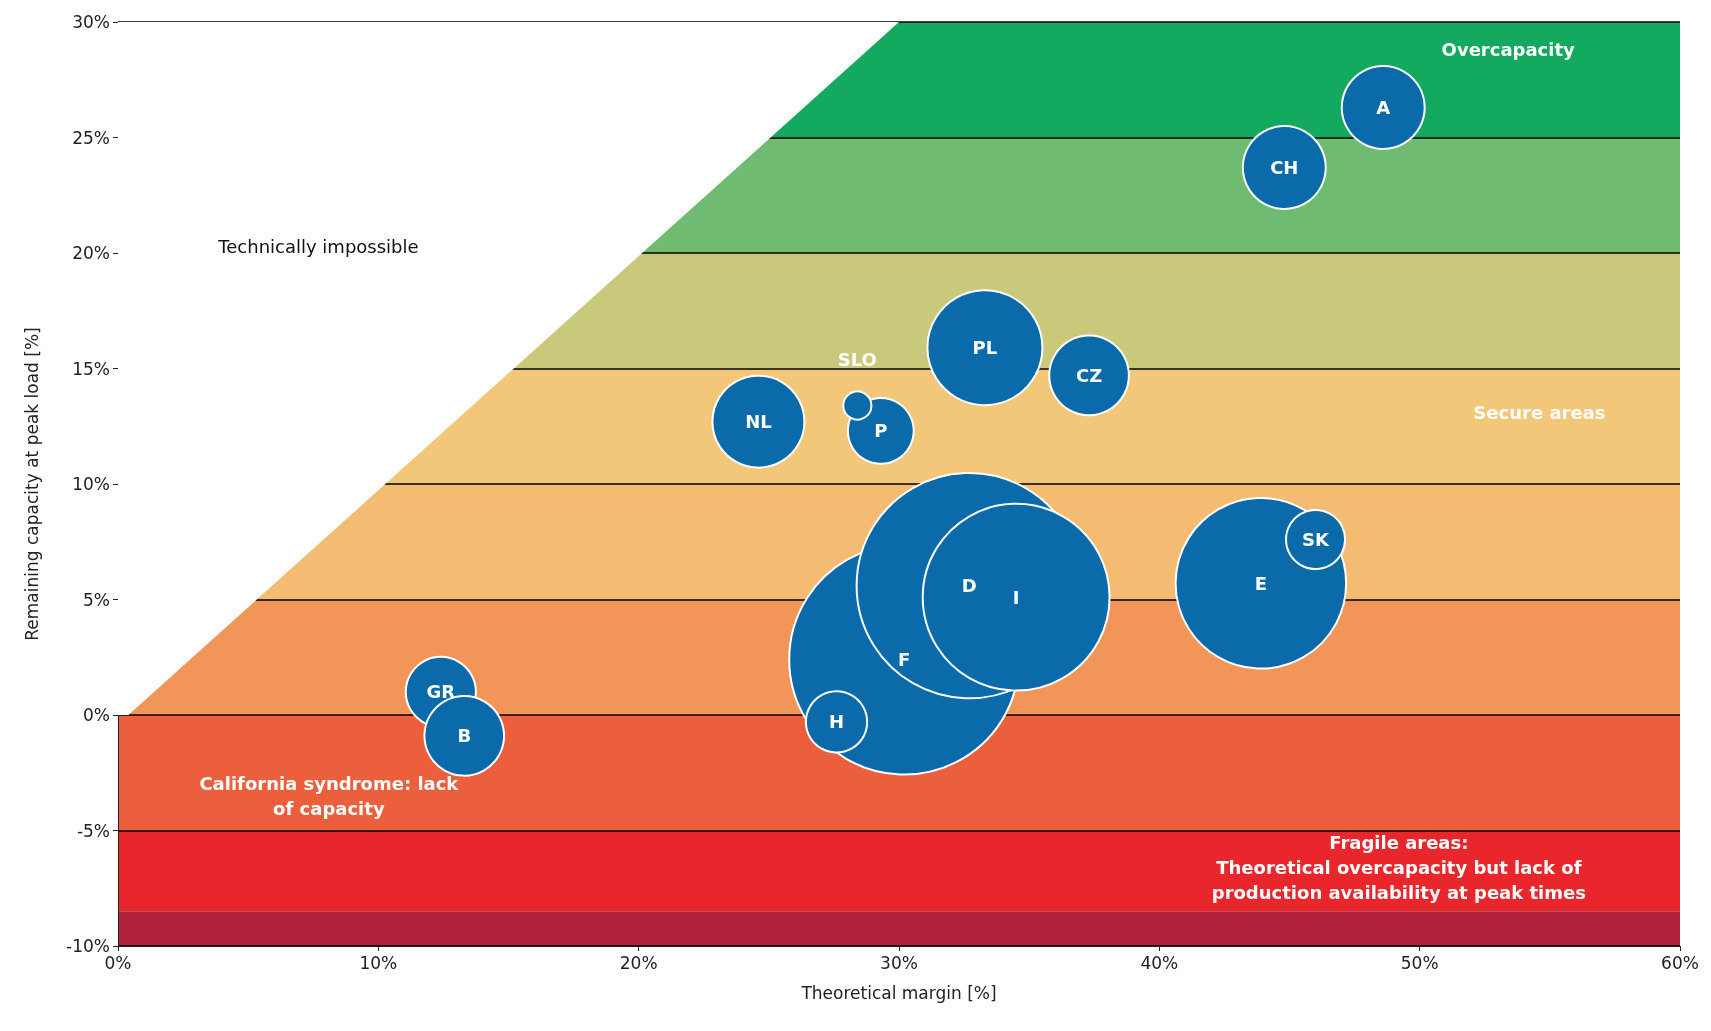 This screenshot has width=1711, height=1031. I want to click on annotation: Technically impossible, so click(318, 246).